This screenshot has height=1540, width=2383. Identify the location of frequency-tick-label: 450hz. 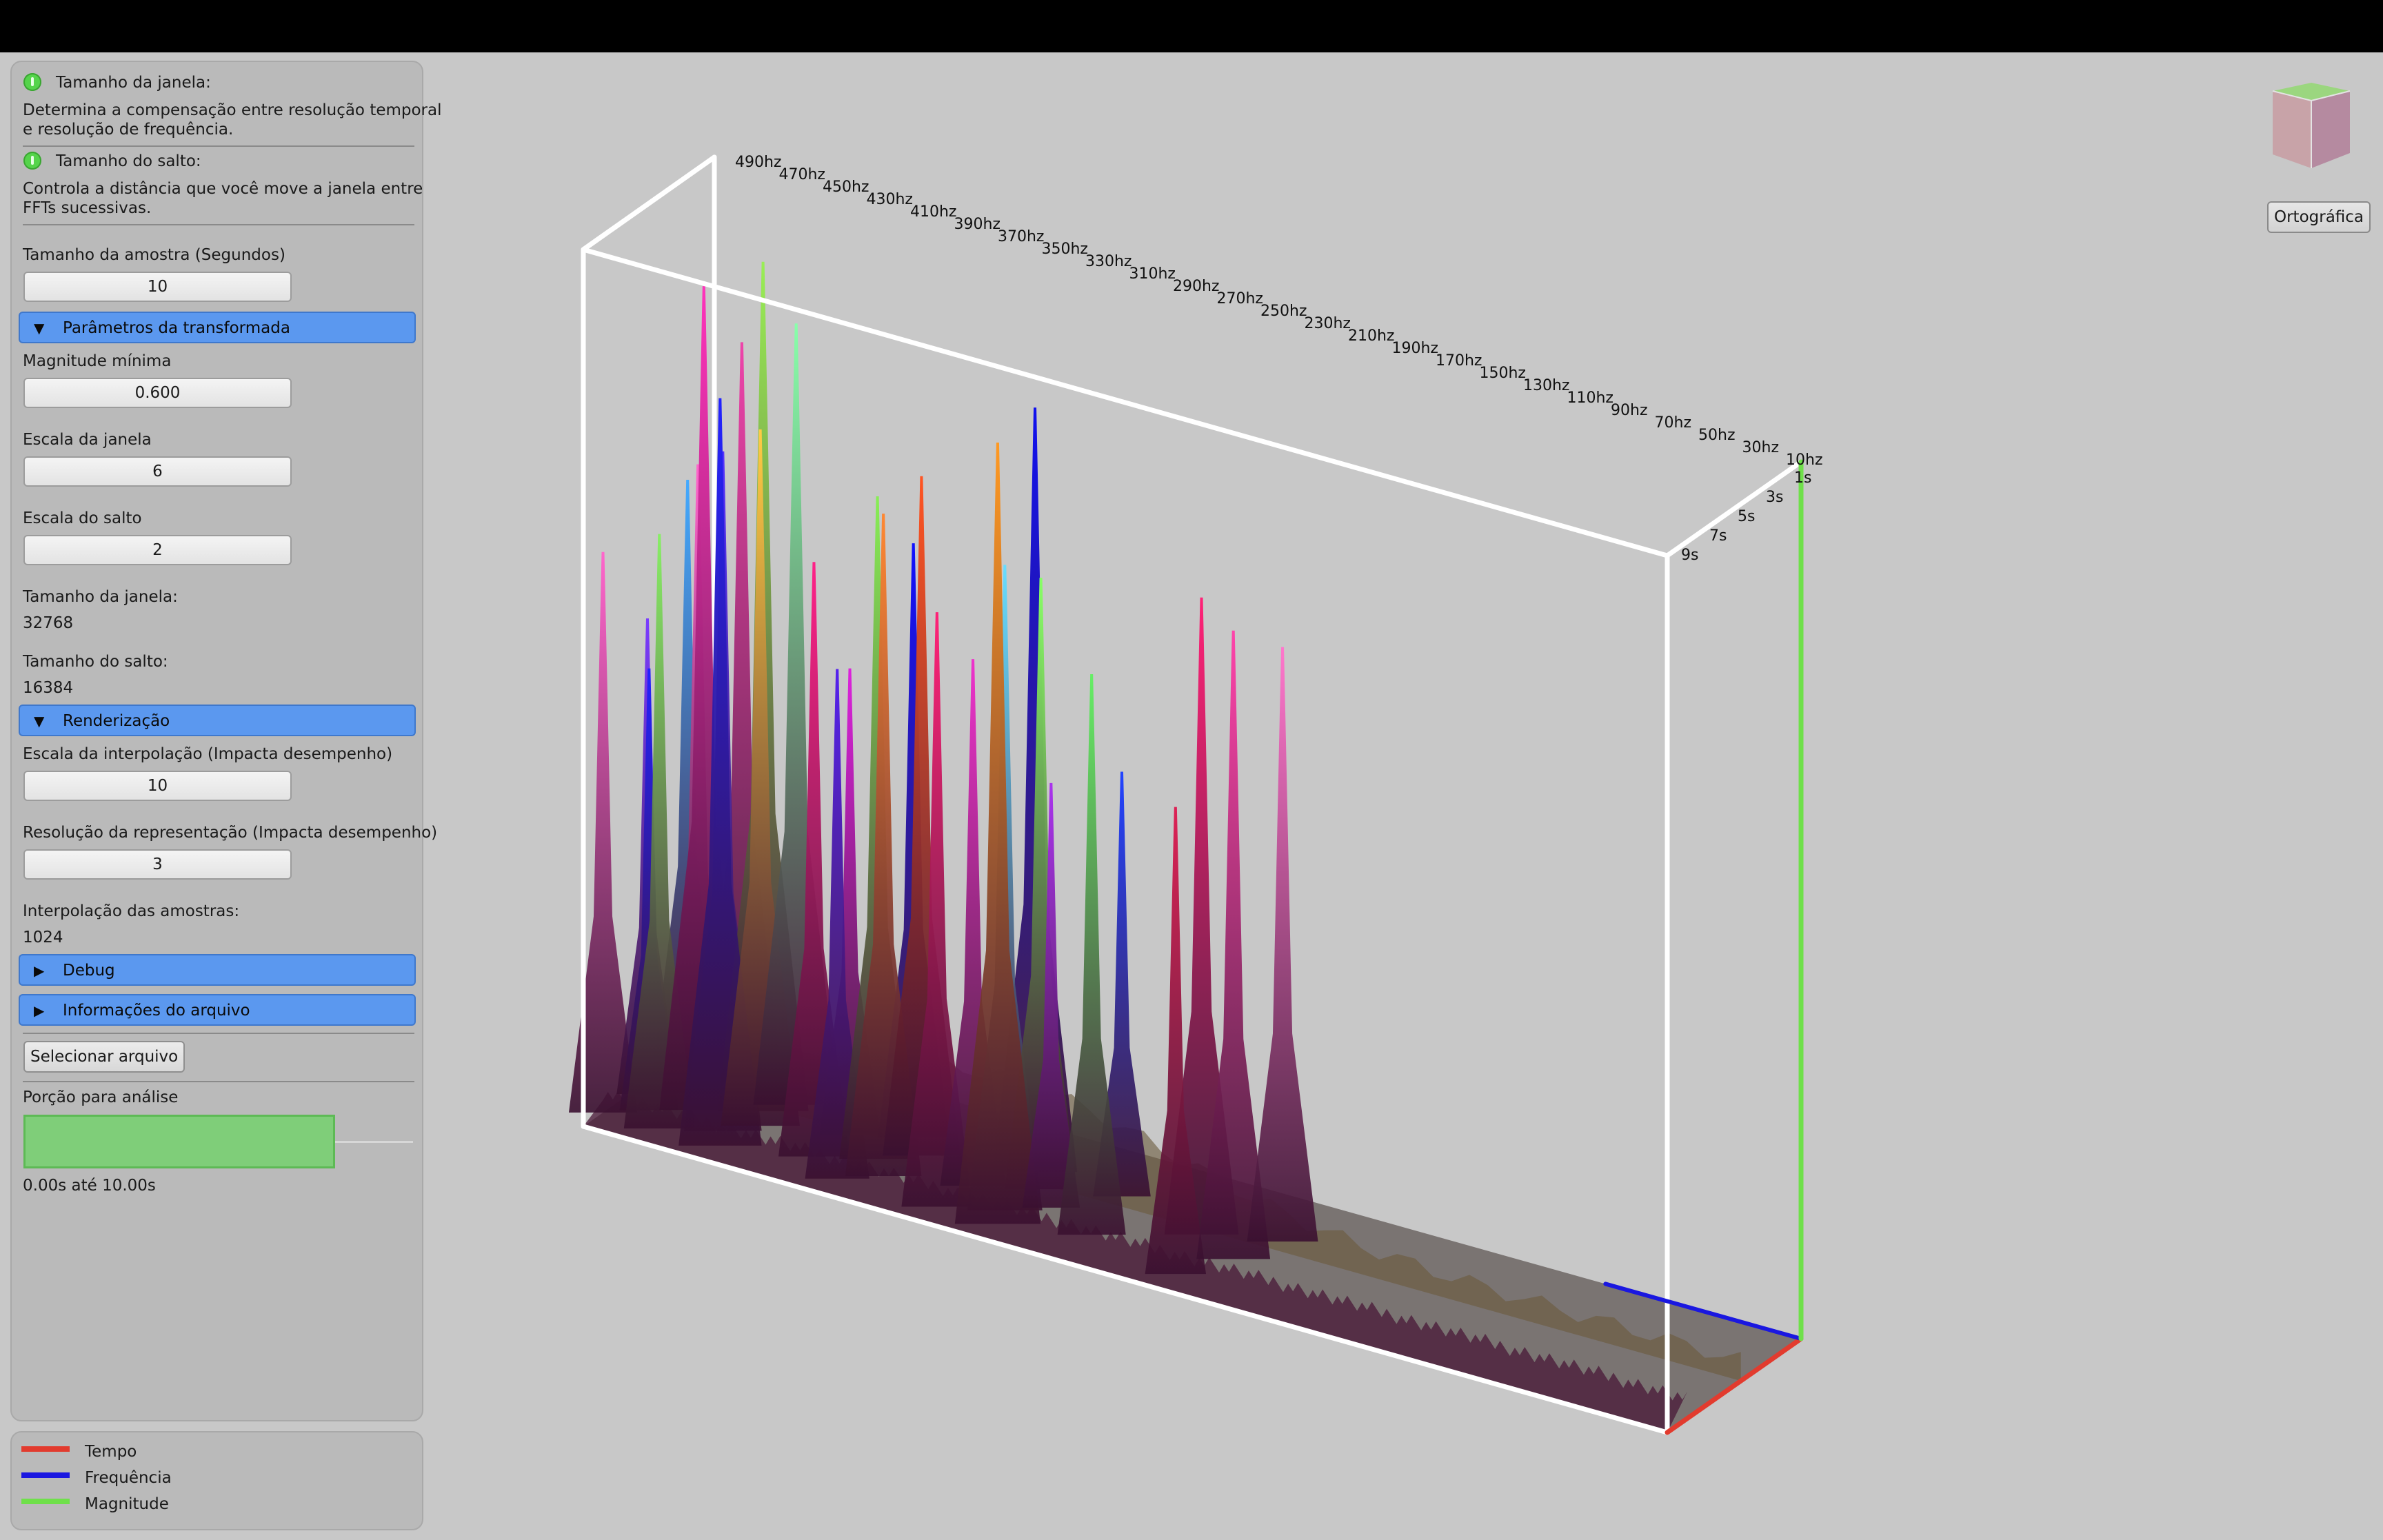
(846, 188).